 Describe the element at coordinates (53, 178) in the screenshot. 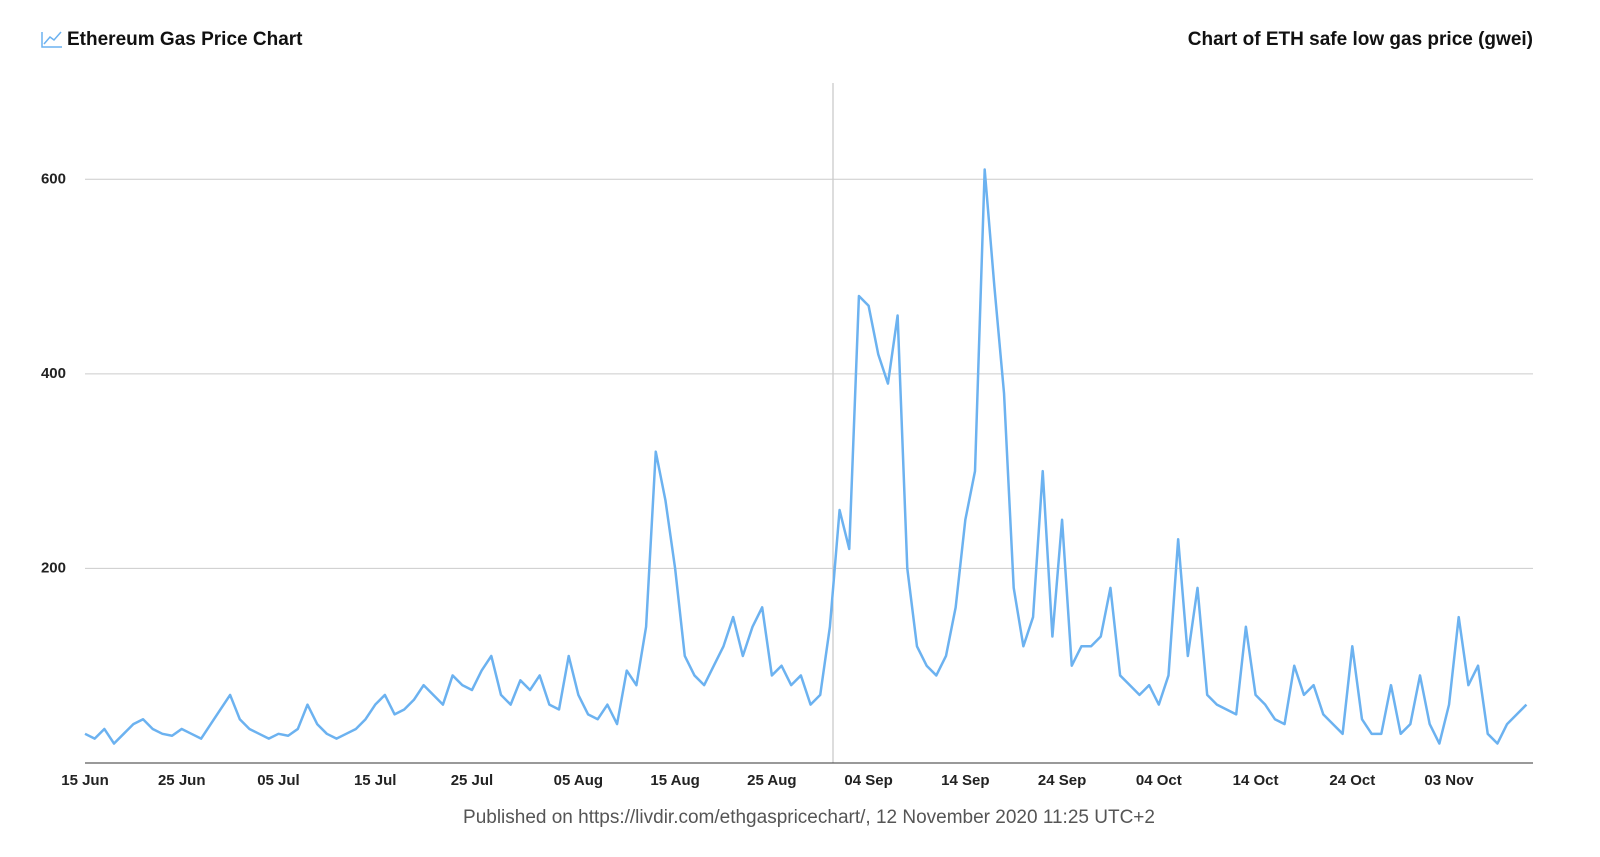

I see `y-tick-label: 600` at that location.